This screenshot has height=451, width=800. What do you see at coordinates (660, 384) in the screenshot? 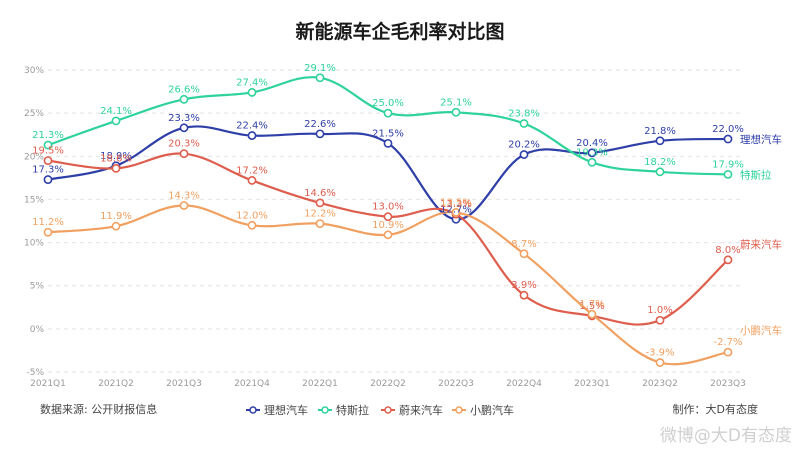
I see `x-tick-label: 2023Q2` at bounding box center [660, 384].